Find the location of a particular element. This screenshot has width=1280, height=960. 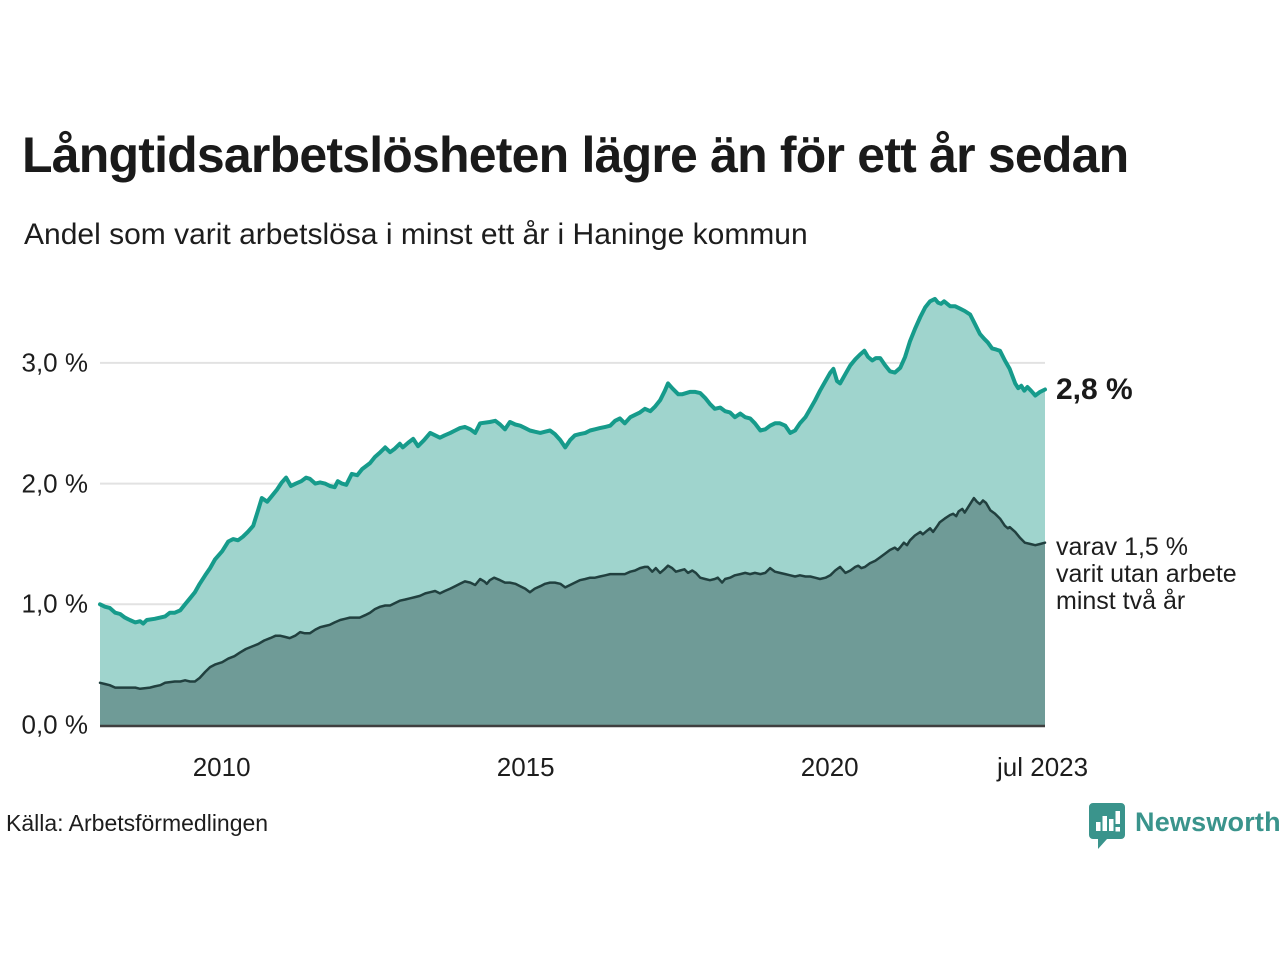

newsworthy-logo-text: Newsworthy is located at coordinates (1207, 822).